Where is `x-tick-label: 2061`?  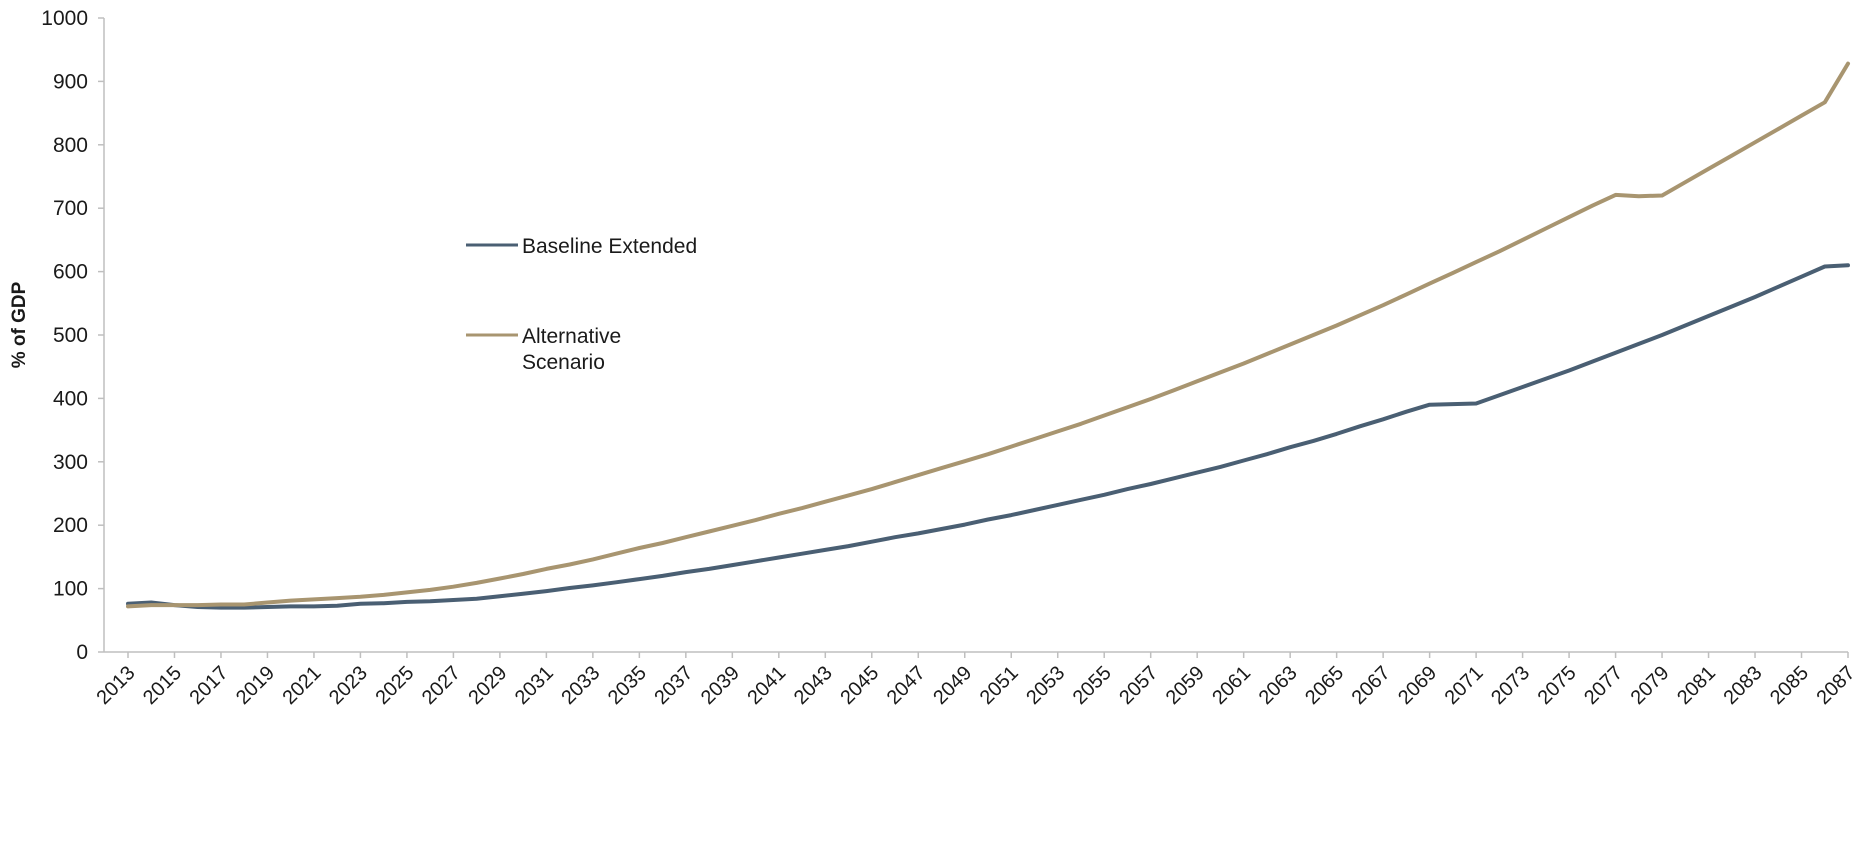
x-tick-label: 2061 is located at coordinates (1231, 685).